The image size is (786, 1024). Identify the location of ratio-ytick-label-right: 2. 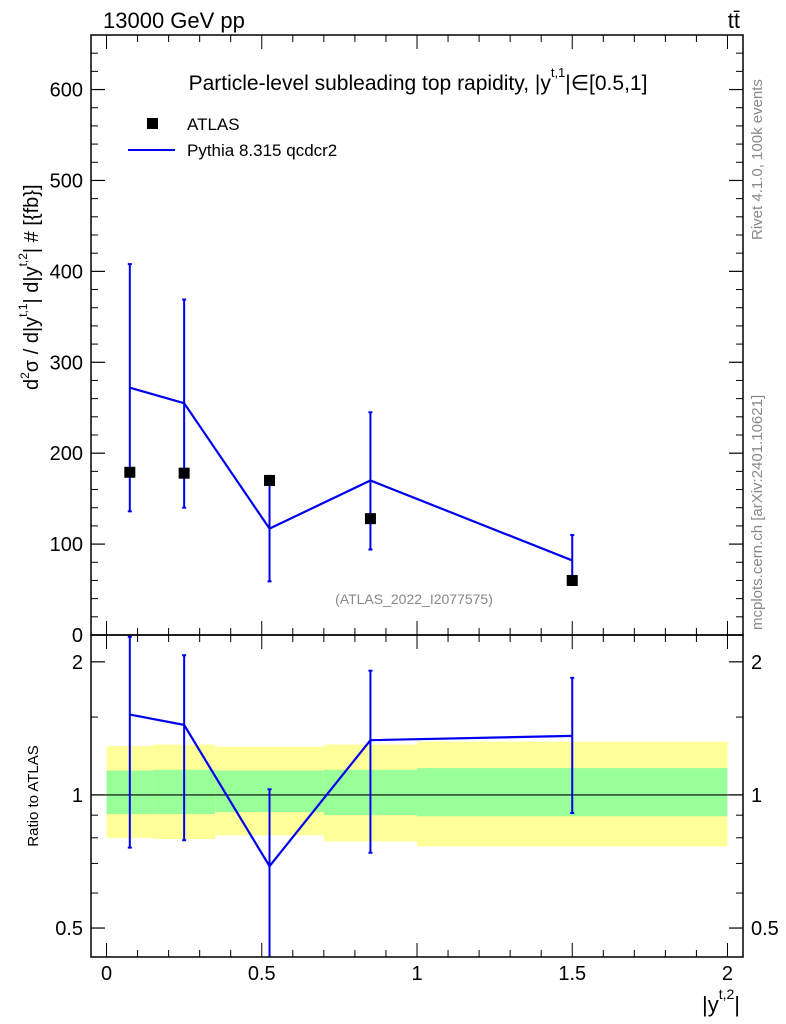
(756, 663).